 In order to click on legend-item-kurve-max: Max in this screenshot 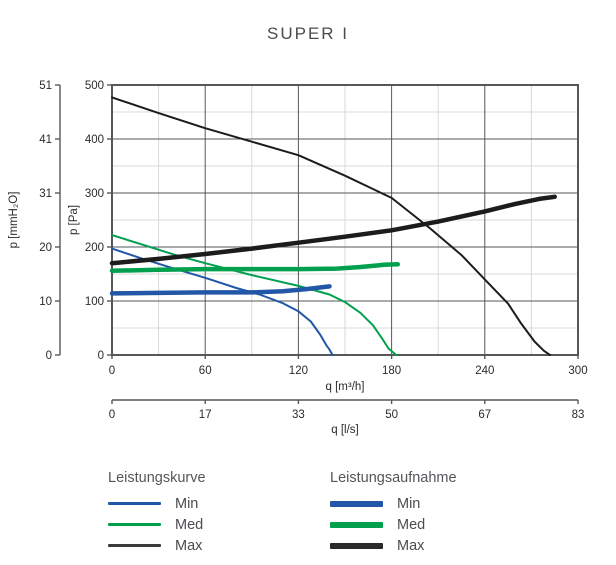, I will do `click(157, 545)`.